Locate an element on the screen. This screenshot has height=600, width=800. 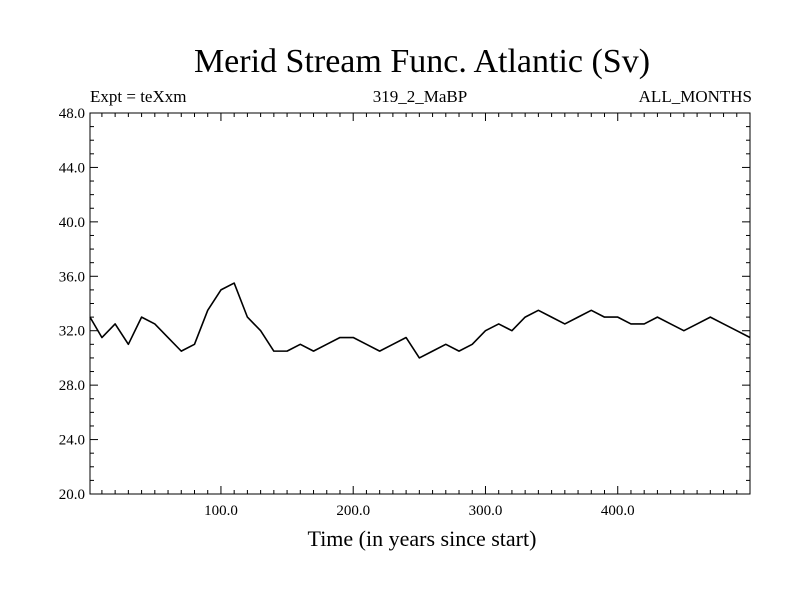
x-axis-label: Time (in years since start) is located at coordinates (422, 538).